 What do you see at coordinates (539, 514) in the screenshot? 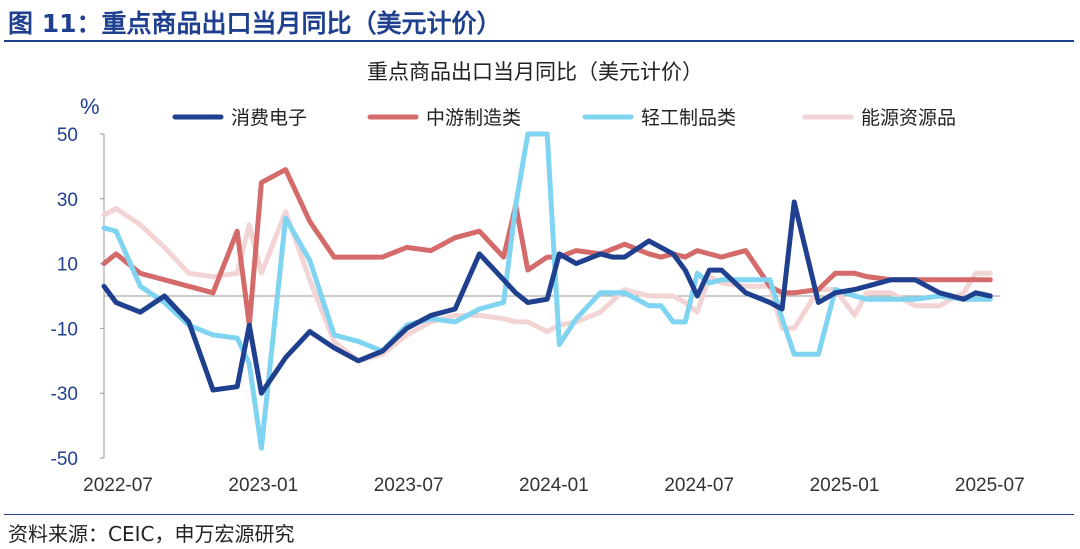
I see `footer-divider` at bounding box center [539, 514].